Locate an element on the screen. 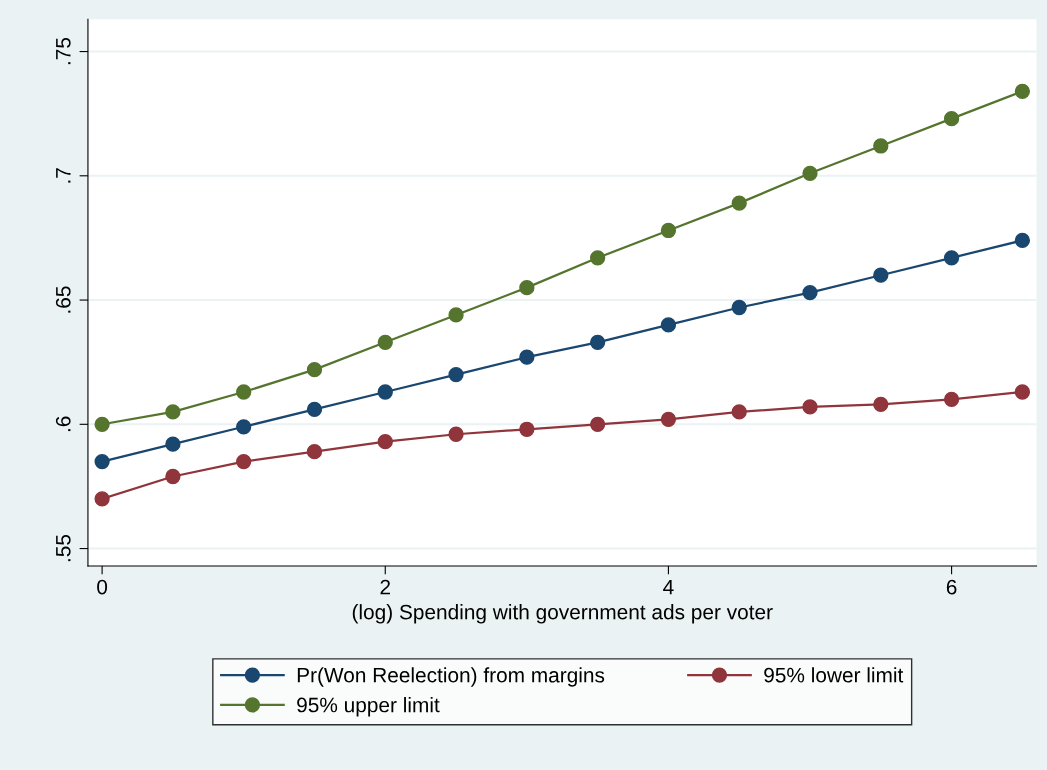  y-tick-label: .65 is located at coordinates (63, 299).